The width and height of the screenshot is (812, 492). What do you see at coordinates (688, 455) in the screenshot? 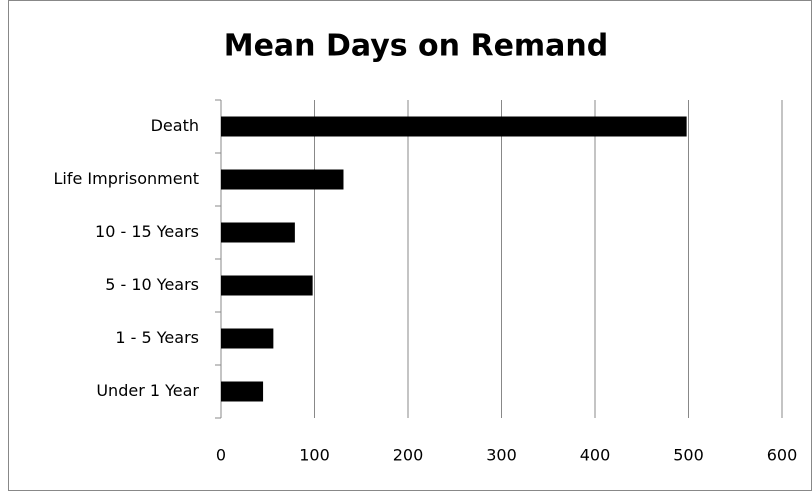
I see `x-tick-label: 500` at bounding box center [688, 455].